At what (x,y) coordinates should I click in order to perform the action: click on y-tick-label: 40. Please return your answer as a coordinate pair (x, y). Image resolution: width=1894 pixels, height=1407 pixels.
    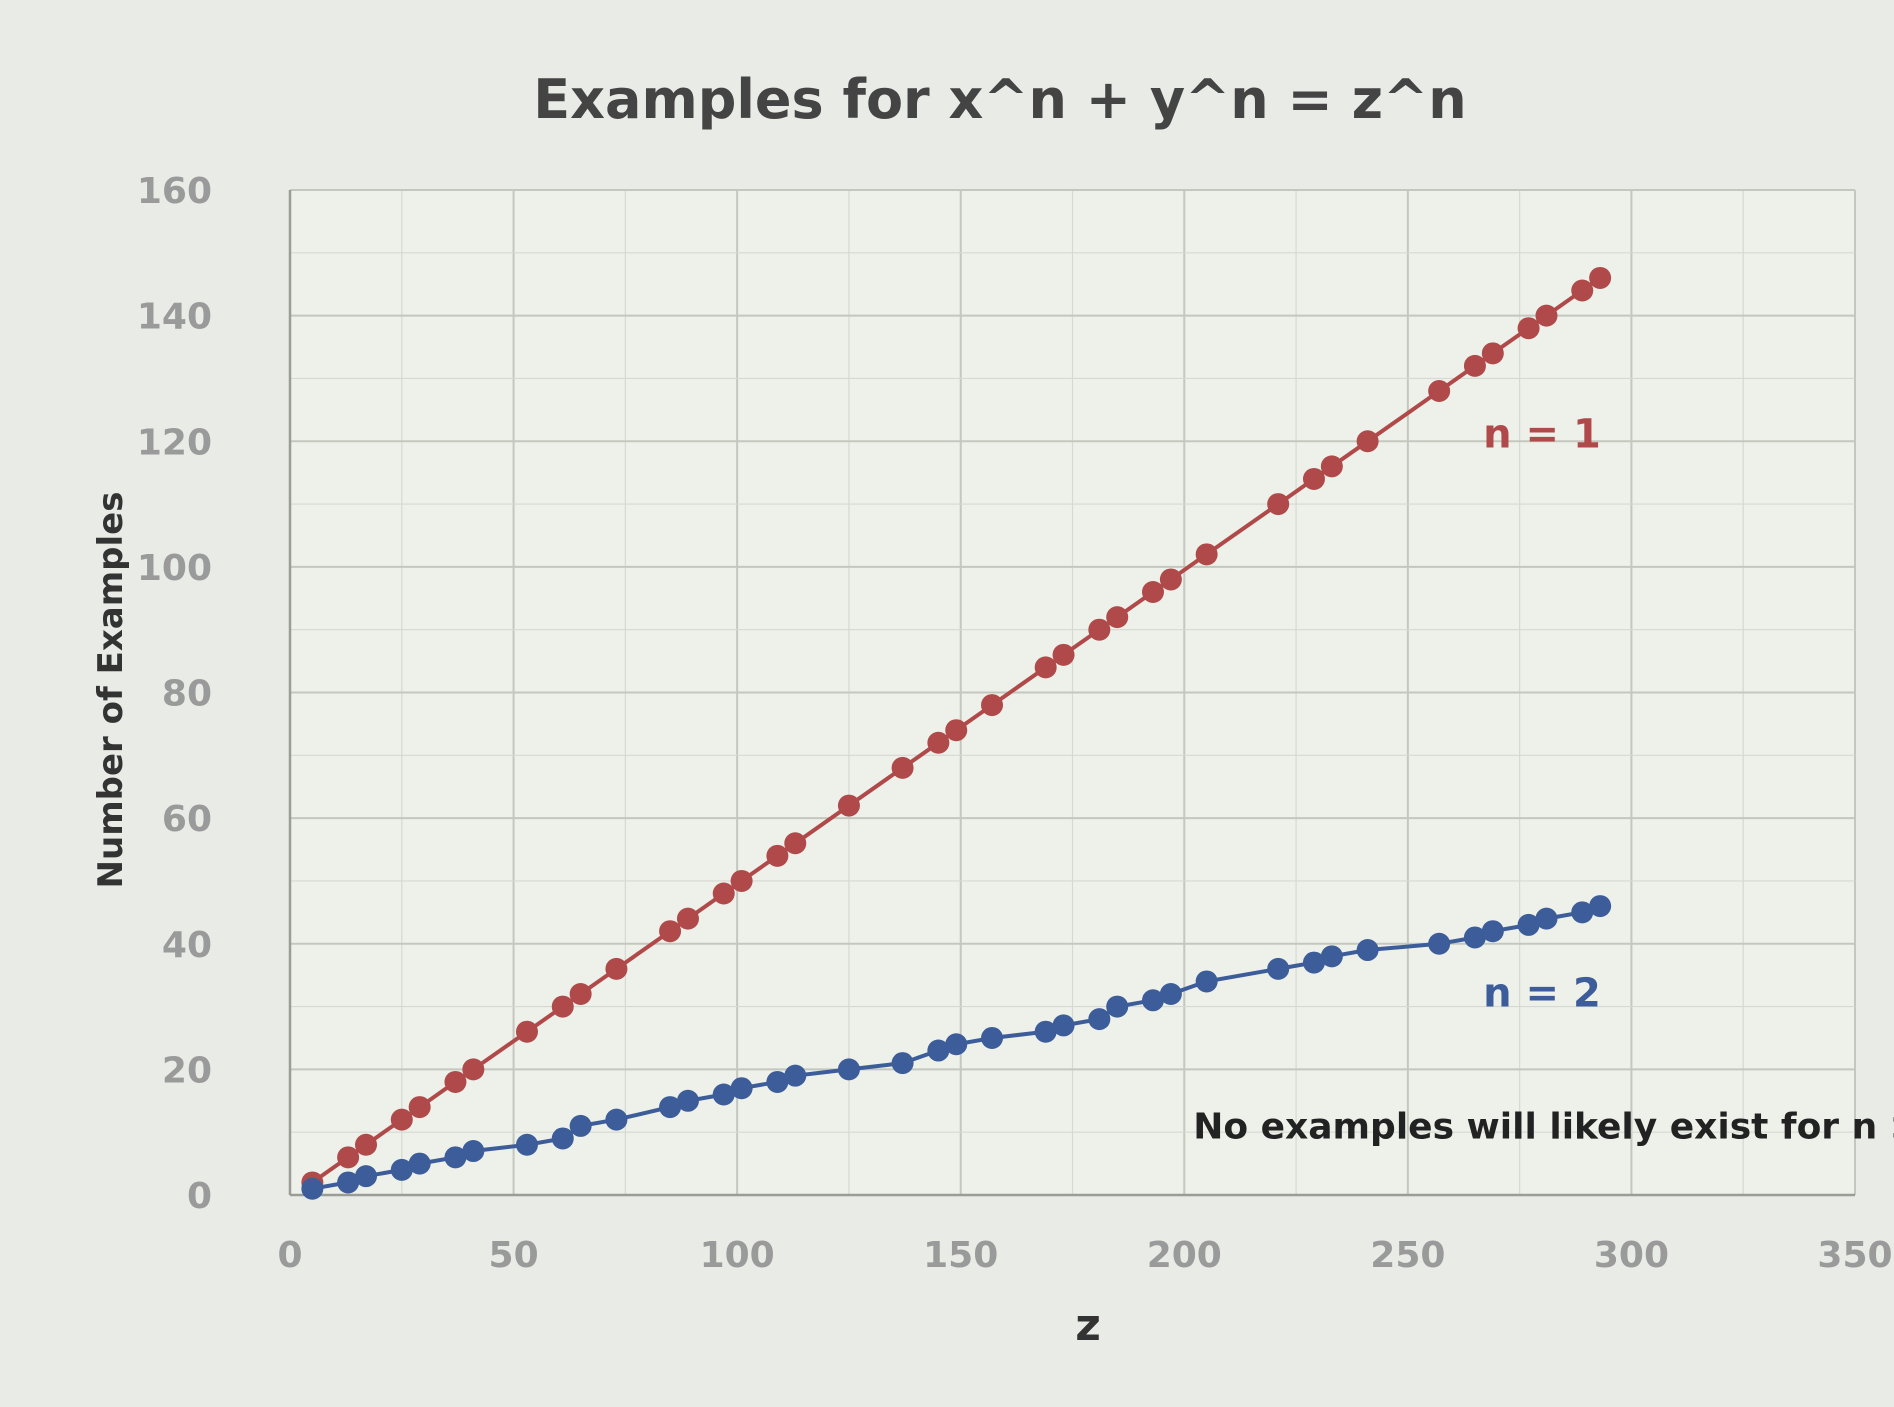
    Looking at the image, I should click on (187, 945).